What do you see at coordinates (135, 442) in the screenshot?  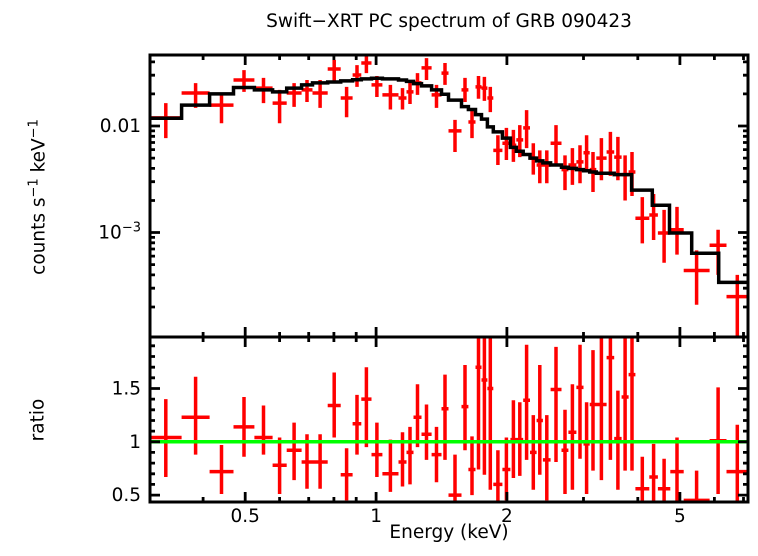 I see `y-tick-label: 1` at bounding box center [135, 442].